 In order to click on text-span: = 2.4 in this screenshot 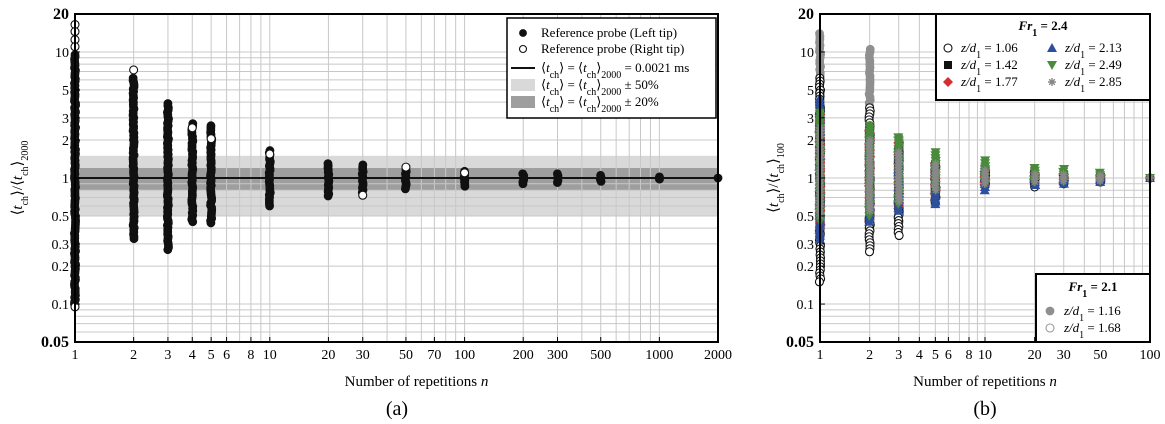, I will do `click(1052, 25)`.